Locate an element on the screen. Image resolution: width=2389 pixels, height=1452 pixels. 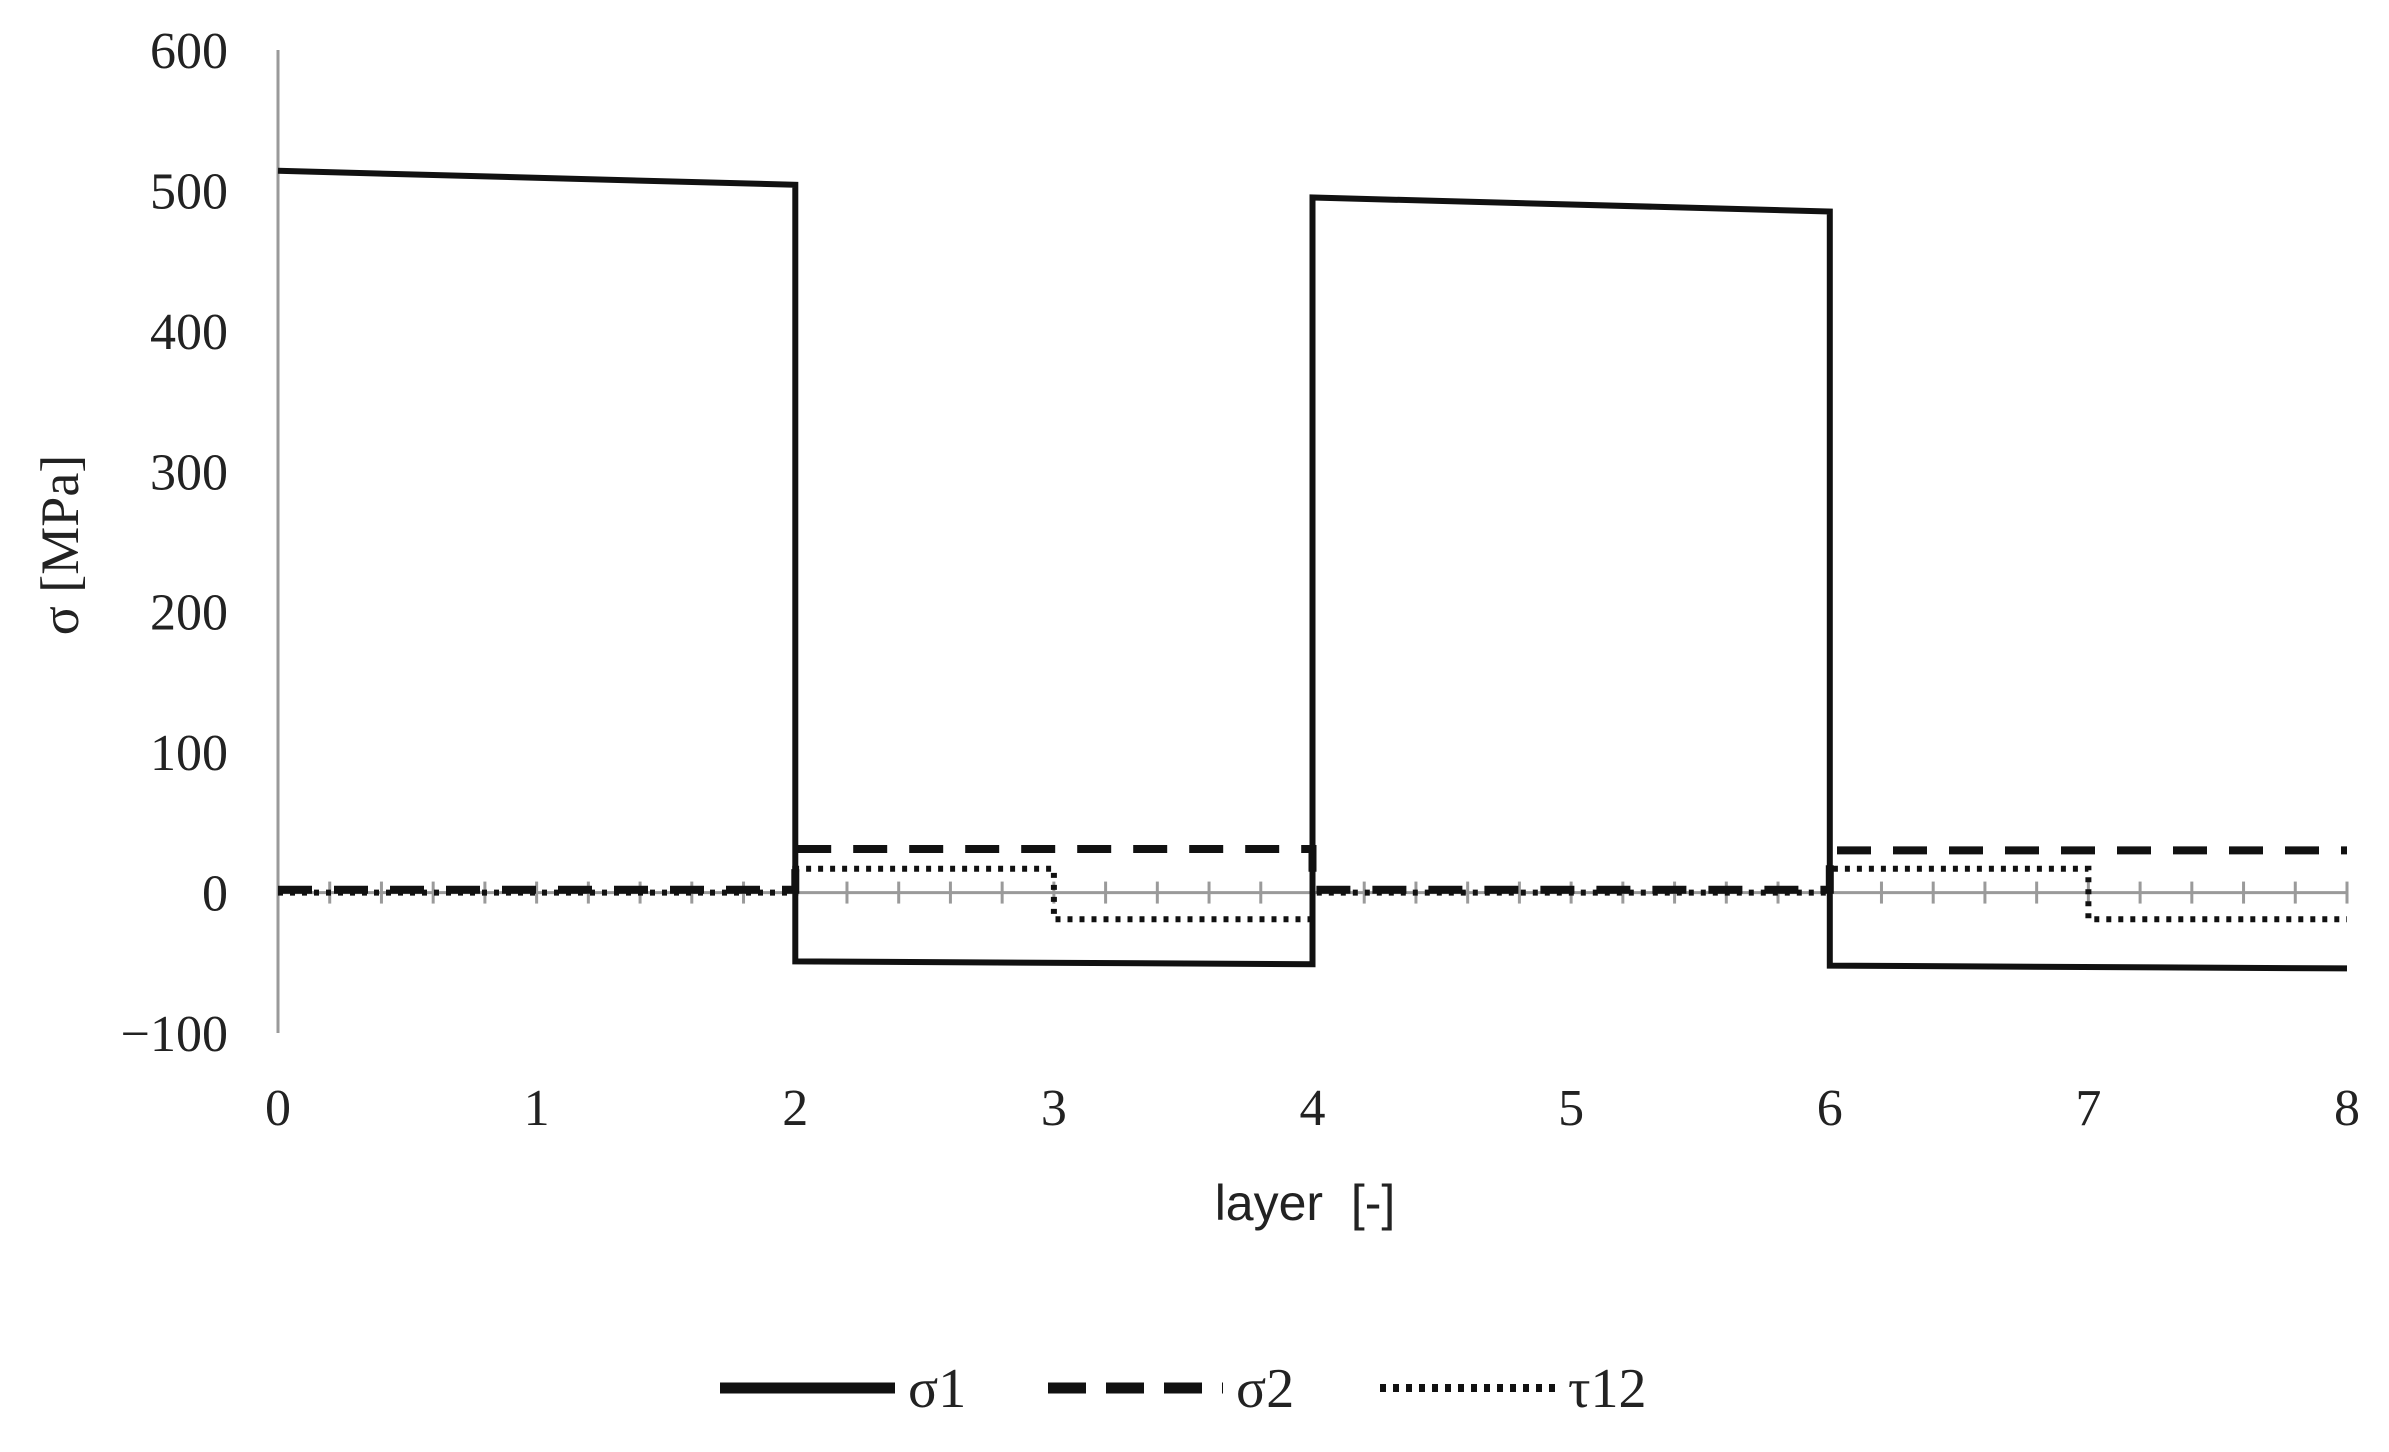
x-tick-label: 3 is located at coordinates (1054, 1108).